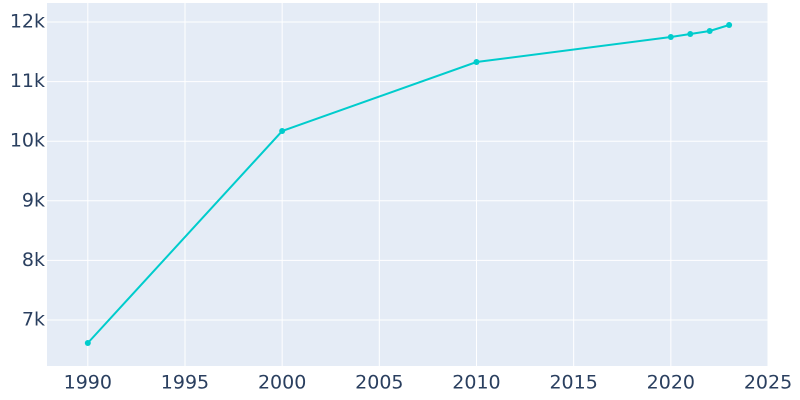  Describe the element at coordinates (185, 383) in the screenshot. I see `x-tick-label: 1995` at that location.